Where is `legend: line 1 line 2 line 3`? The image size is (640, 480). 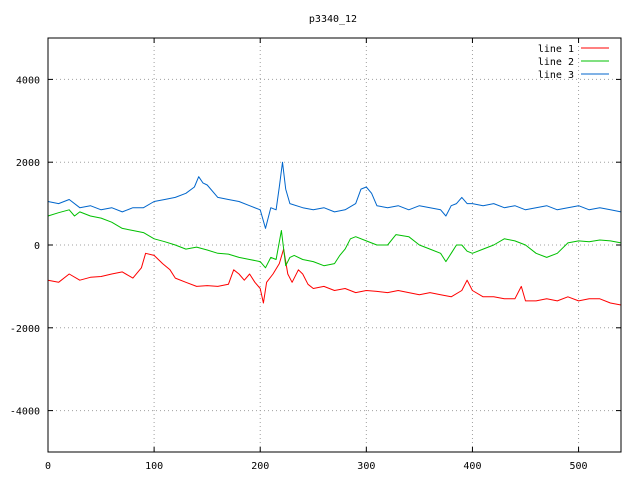 legend: line 1 line 2 line 3 is located at coordinates (573, 62).